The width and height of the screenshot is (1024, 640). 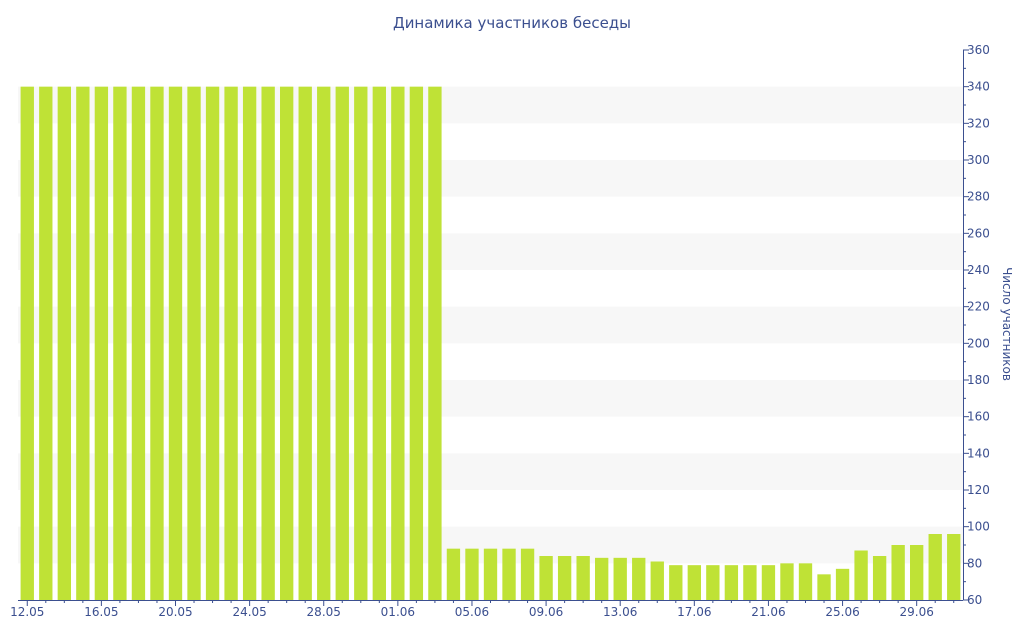 What do you see at coordinates (978, 380) in the screenshot?
I see `y-tick-label: 180` at bounding box center [978, 380].